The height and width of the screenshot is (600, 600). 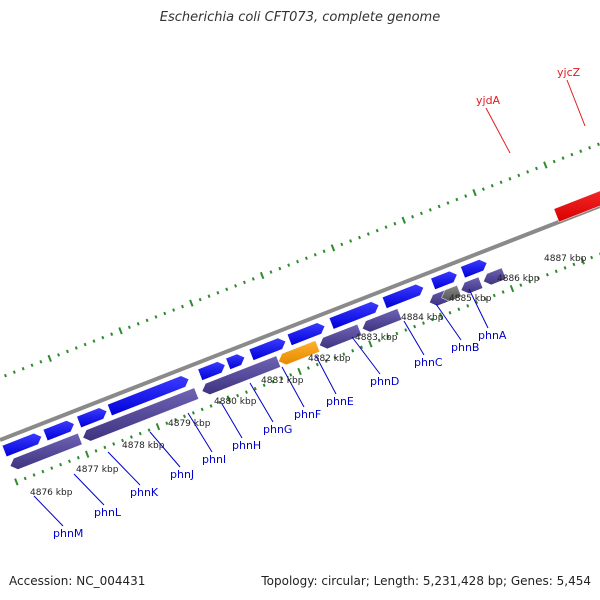 What do you see at coordinates (299, 353) in the screenshot?
I see `highlight-gene` at bounding box center [299, 353].